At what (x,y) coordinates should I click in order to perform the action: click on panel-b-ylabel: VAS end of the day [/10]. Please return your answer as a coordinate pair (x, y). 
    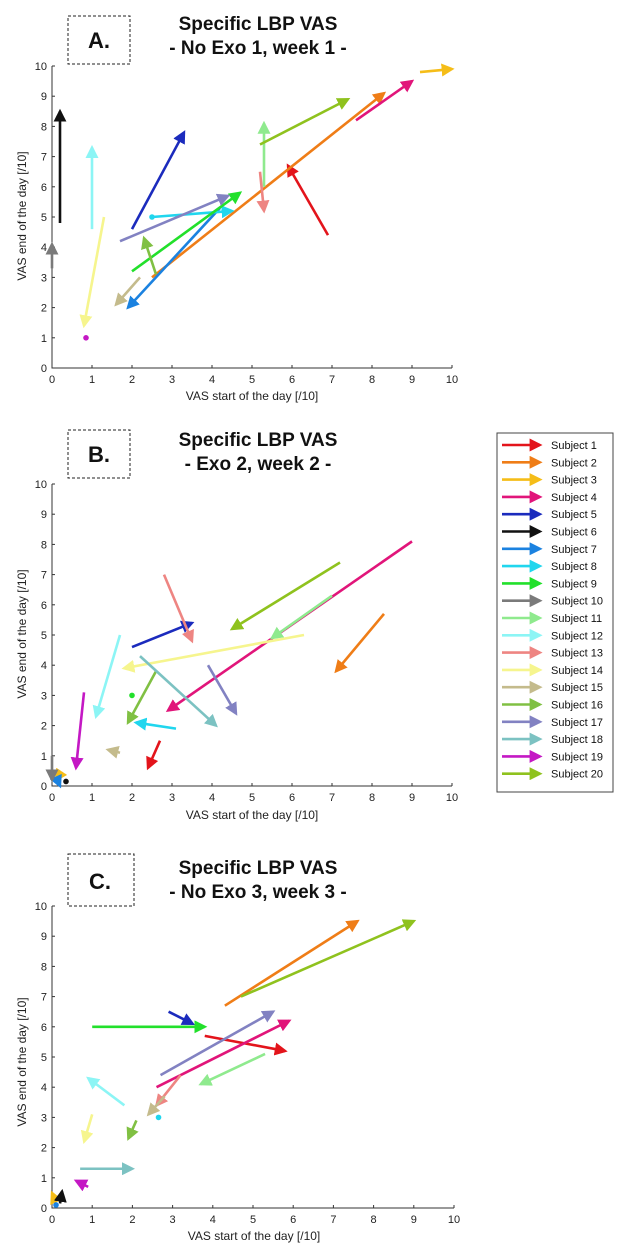
    Looking at the image, I should click on (22, 633).